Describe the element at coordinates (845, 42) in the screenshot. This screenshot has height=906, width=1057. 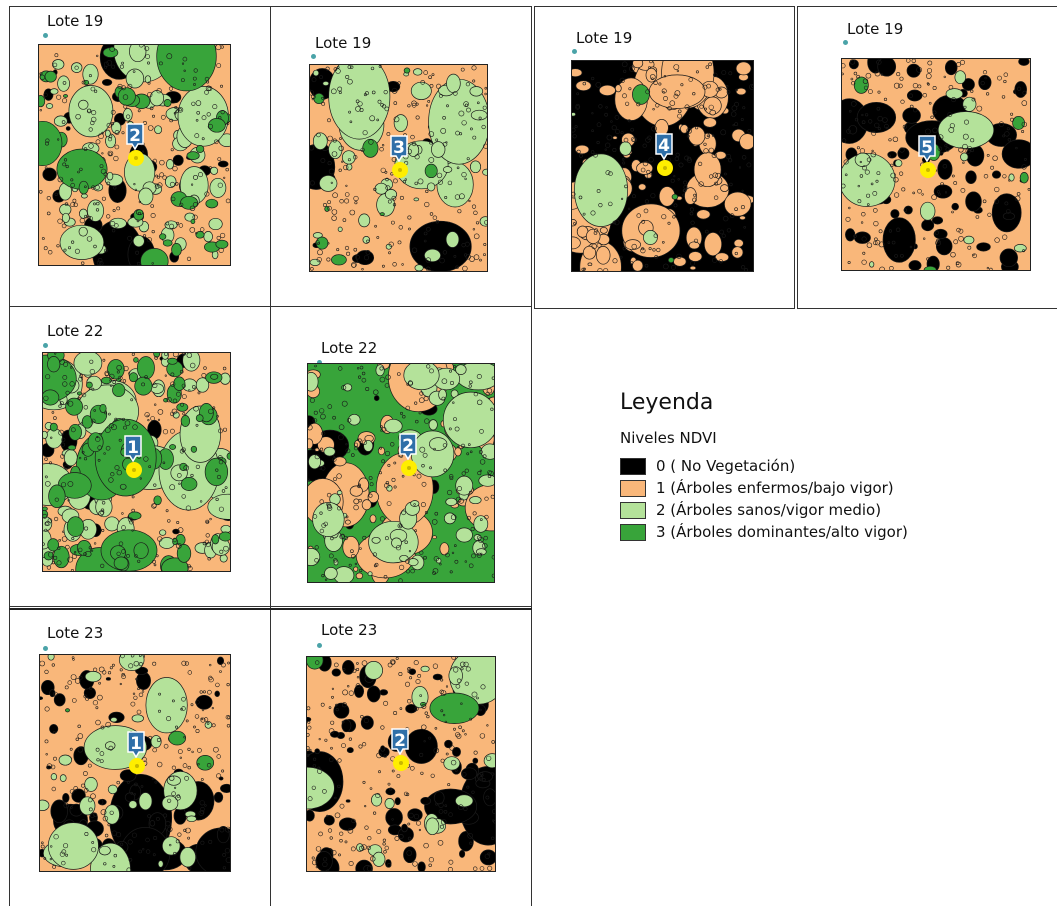
I see `lote-label-dot` at that location.